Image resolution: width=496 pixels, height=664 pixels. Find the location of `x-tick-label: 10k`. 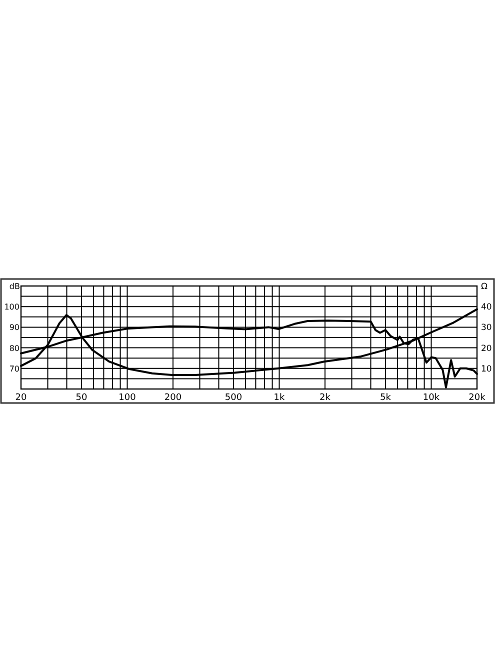

x-tick-label: 10k is located at coordinates (431, 398).